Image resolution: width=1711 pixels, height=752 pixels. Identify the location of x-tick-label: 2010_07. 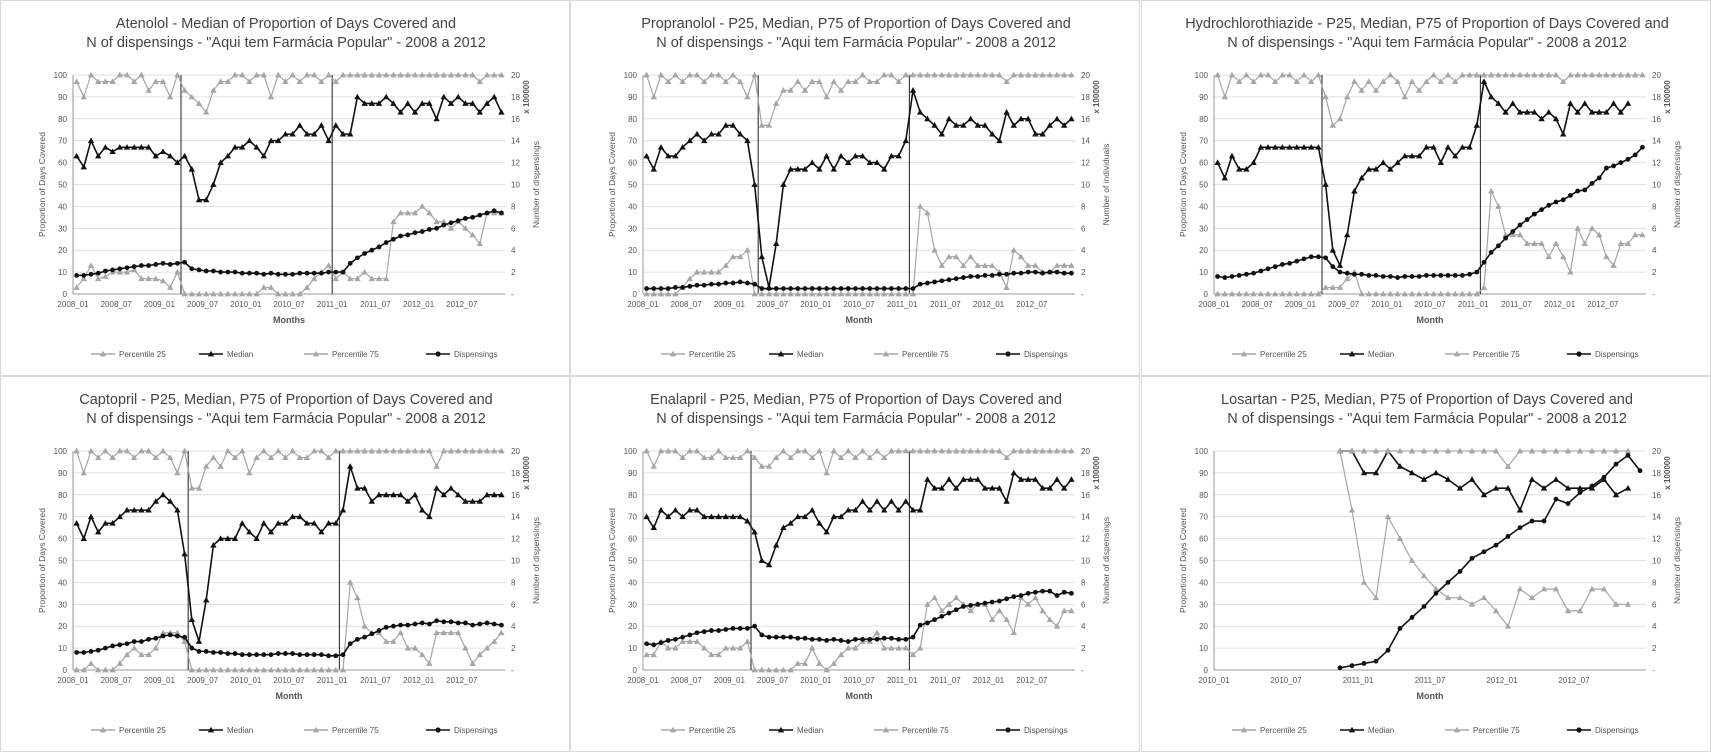
(289, 680).